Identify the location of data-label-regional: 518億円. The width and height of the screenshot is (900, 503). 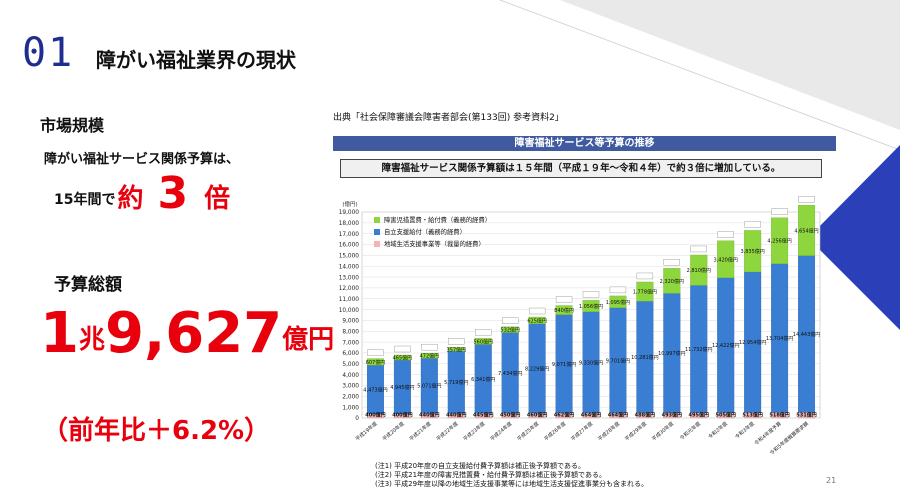
(779, 415).